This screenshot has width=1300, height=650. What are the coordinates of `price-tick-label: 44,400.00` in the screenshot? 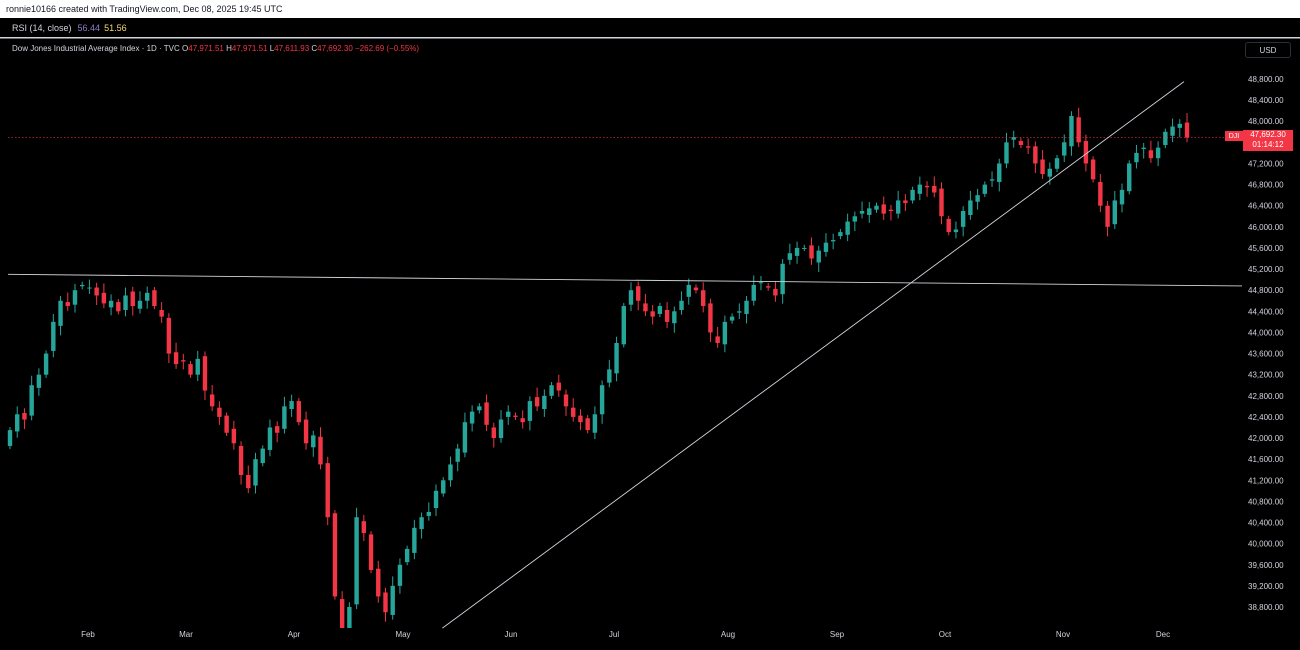 It's located at (1266, 311).